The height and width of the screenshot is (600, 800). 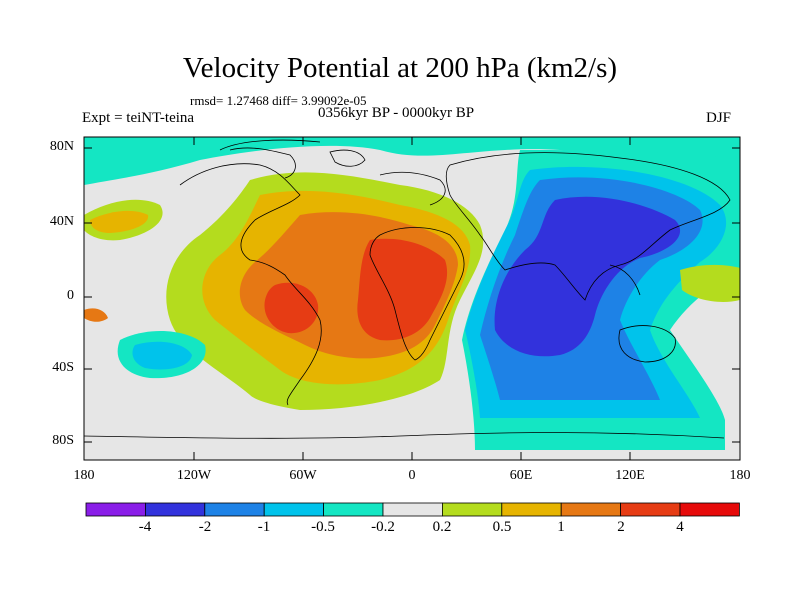 What do you see at coordinates (400, 68) in the screenshot?
I see `map-title: Velocity Potential at 200 hPa (km2/s)` at bounding box center [400, 68].